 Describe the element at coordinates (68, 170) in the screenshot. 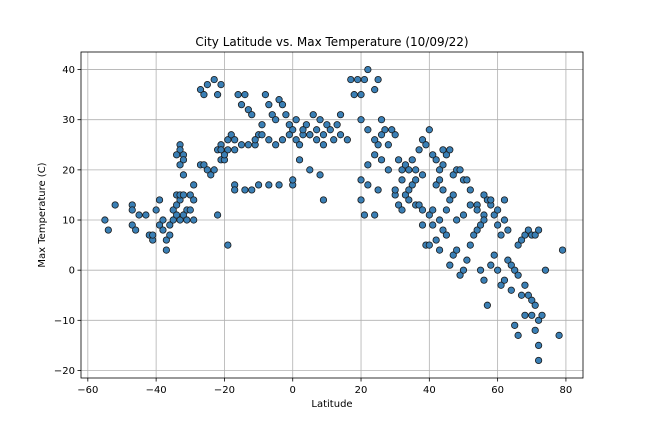

I see `y-tick-label: 20` at that location.